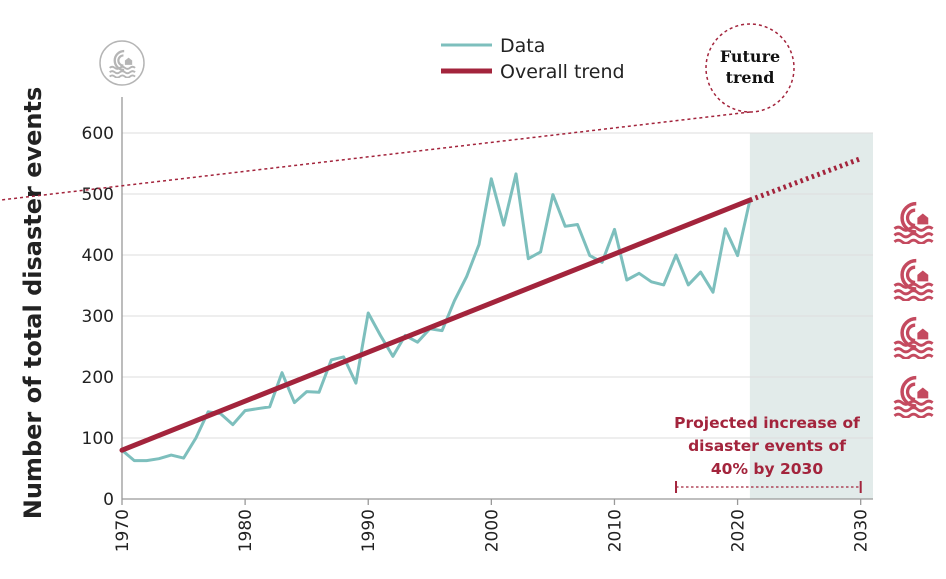 Image resolution: width=946 pixels, height=579 pixels. Describe the element at coordinates (767, 469) in the screenshot. I see `projection-text-line3: 40% by 2030` at that location.